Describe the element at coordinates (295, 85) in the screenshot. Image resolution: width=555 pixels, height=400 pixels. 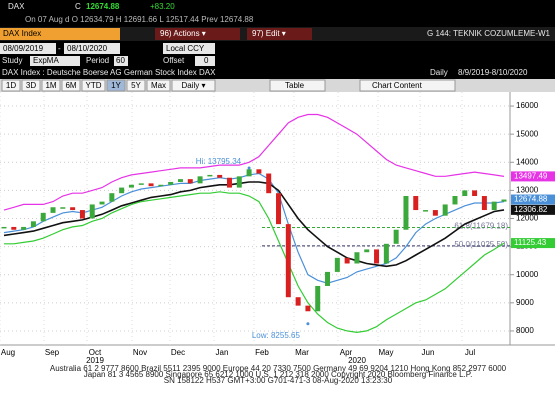
I see `label: Table` at that location.